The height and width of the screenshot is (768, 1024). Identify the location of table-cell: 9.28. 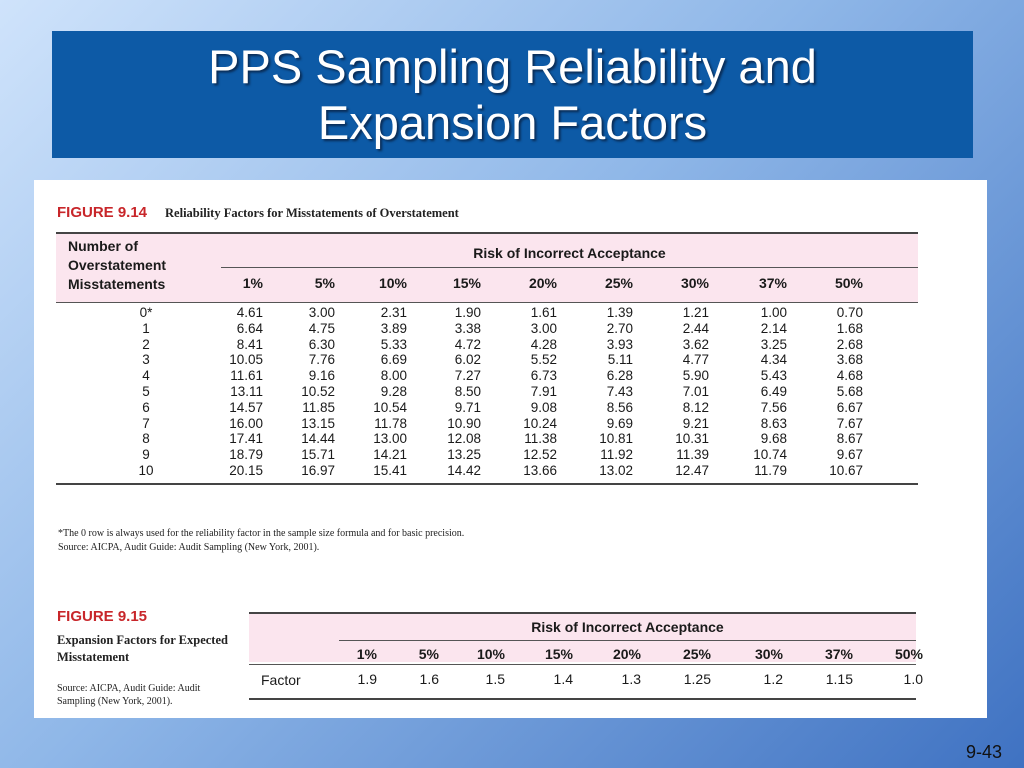
(393, 391).